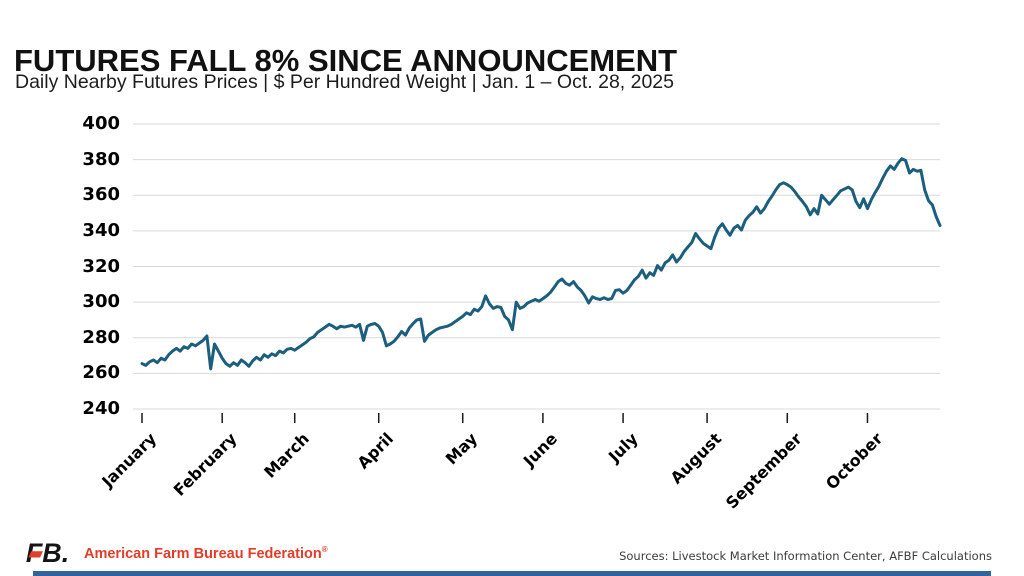  I want to click on y-axis-label: 300, so click(101, 302).